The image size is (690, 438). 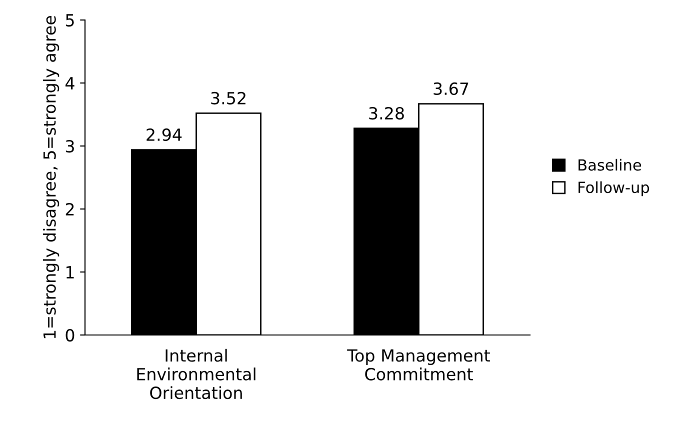 I want to click on data-label: 3.52, so click(x=228, y=98).